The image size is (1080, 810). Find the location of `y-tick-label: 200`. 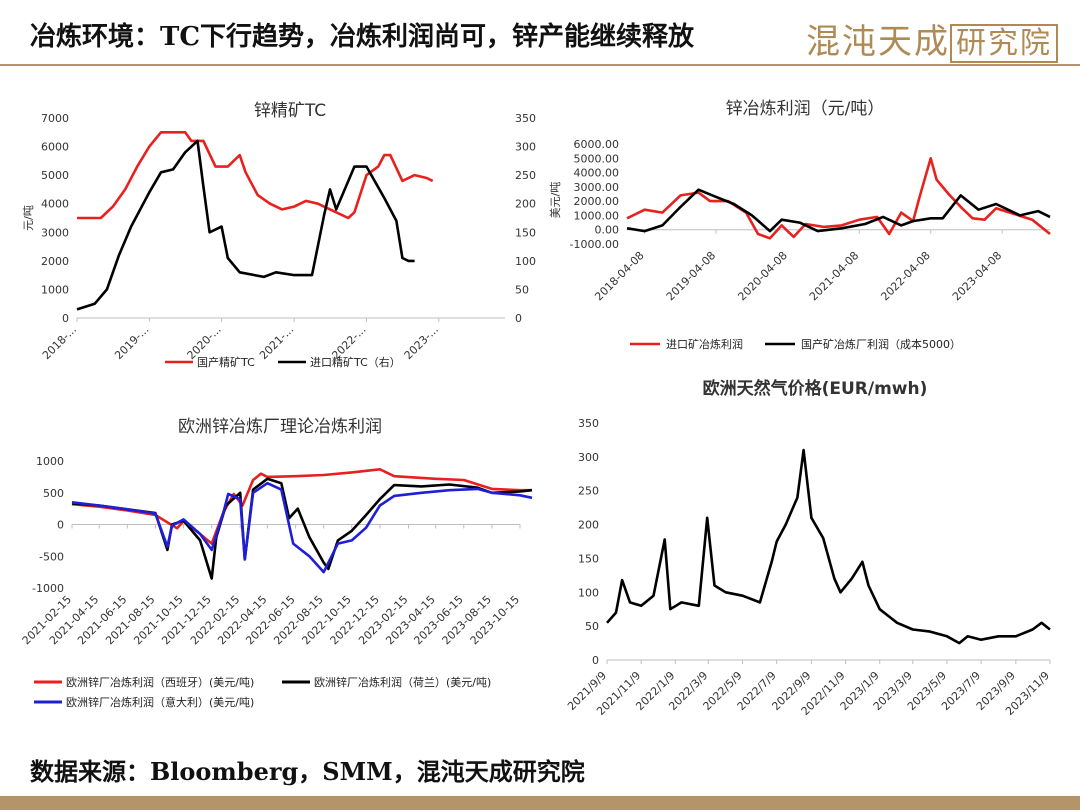

y-tick-label: 200 is located at coordinates (588, 525).